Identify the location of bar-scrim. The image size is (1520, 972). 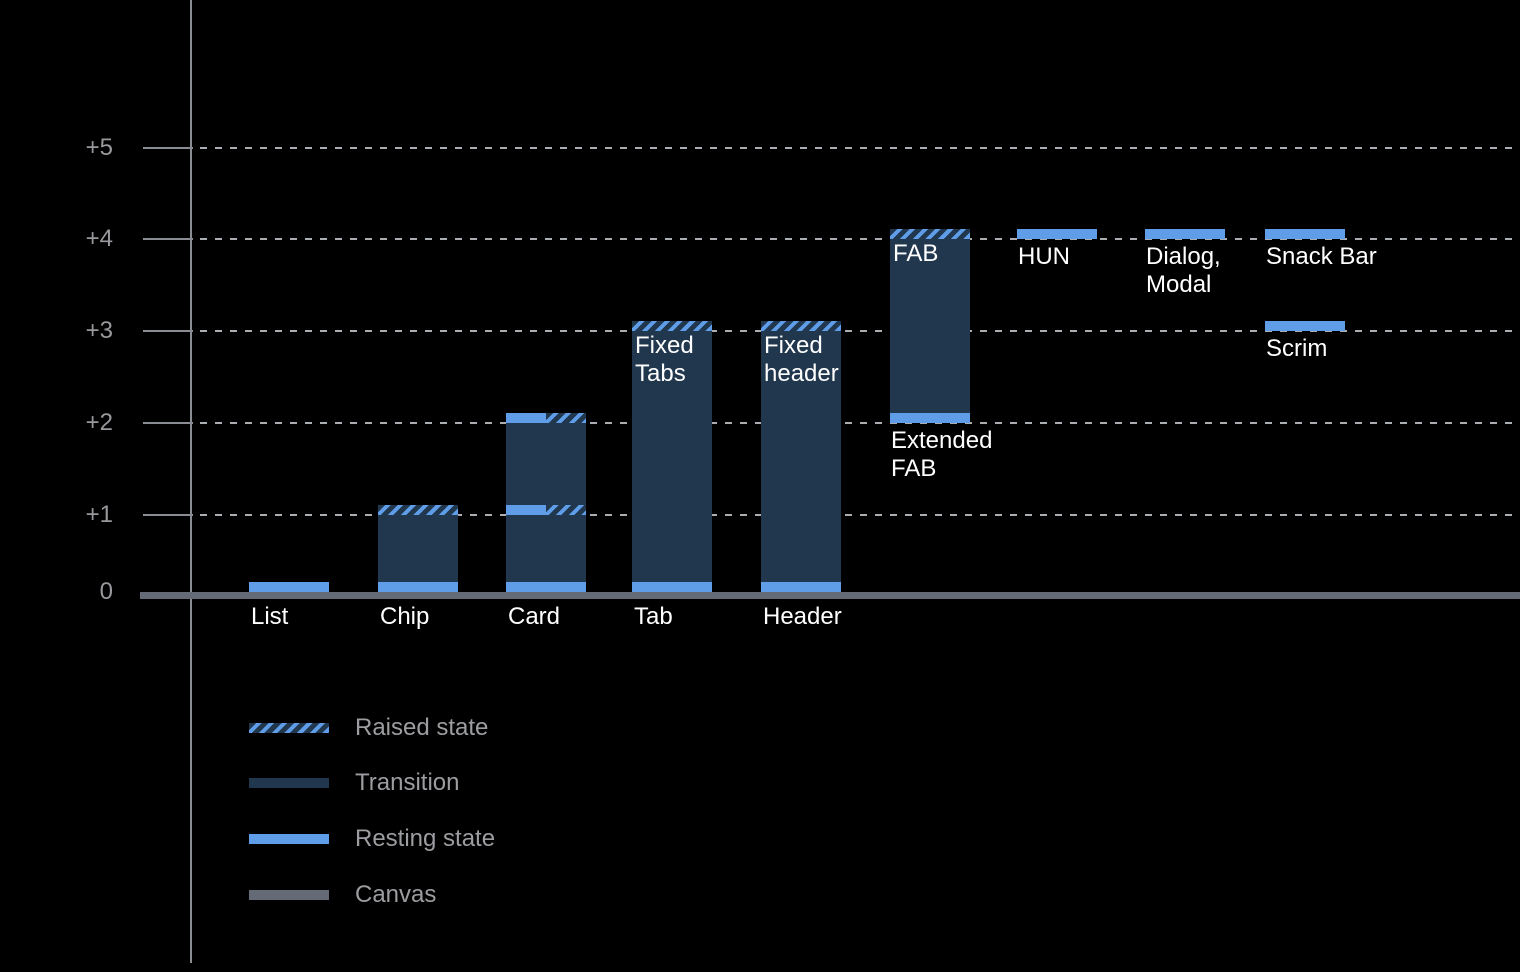
(1305, 486).